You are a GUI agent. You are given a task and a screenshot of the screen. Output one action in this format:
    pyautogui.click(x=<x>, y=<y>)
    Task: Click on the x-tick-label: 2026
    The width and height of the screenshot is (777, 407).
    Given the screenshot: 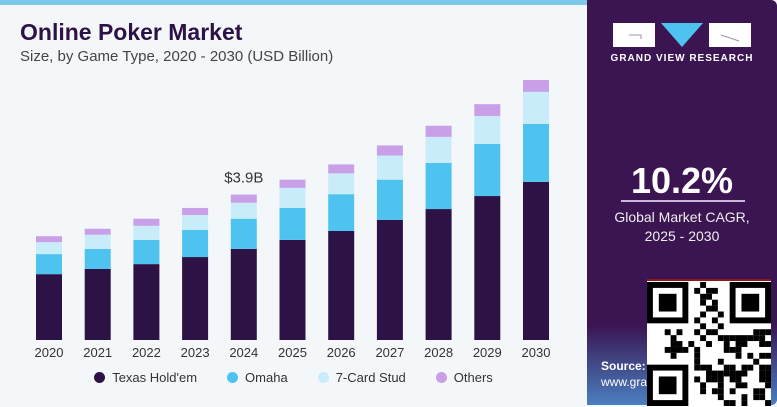 What is the action you would take?
    pyautogui.click(x=341, y=352)
    